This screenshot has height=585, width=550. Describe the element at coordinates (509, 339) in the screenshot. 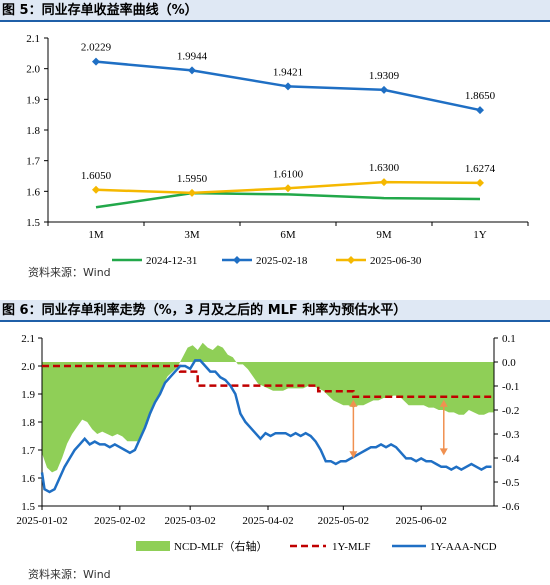

I see `y2-tick-label: 0.1` at that location.